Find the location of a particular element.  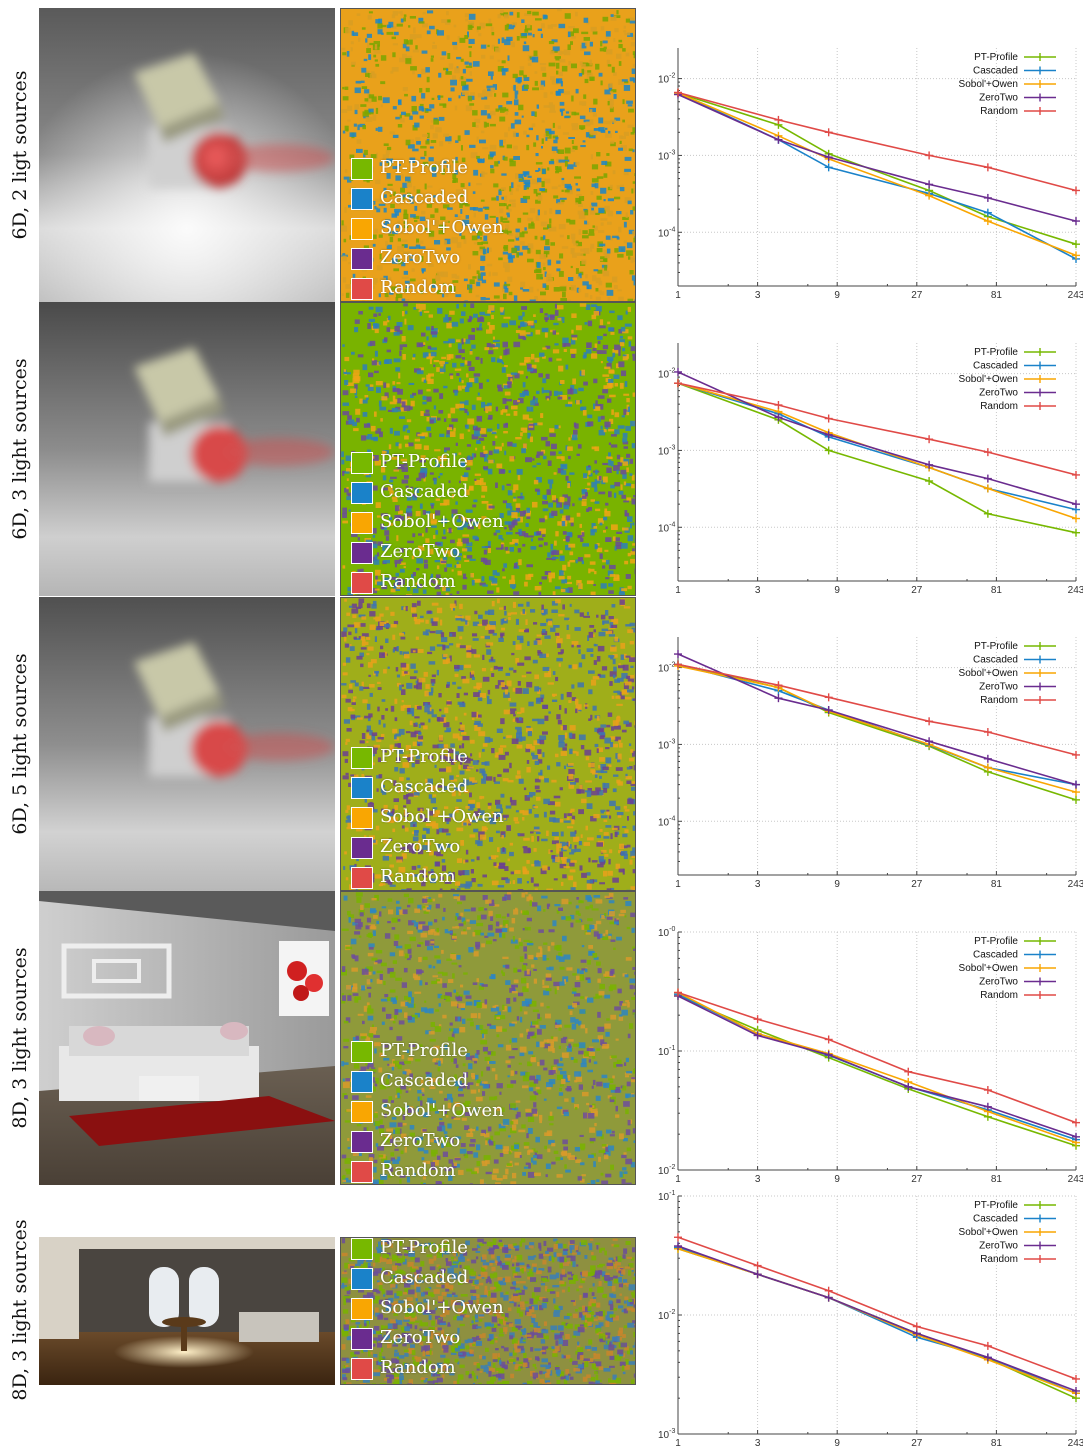

row-label-2: 6D, 3 light sources is located at coordinates (20, 449).